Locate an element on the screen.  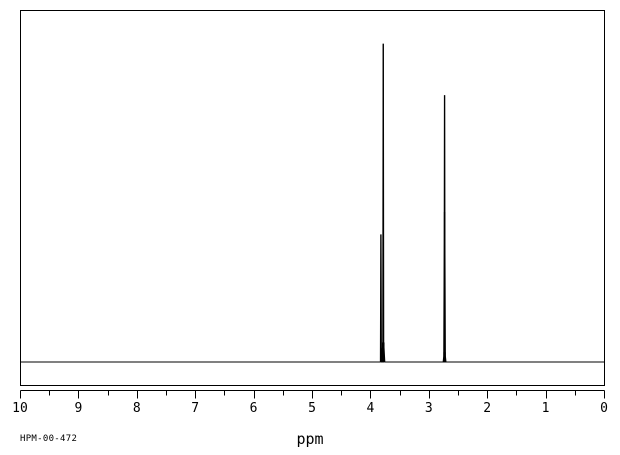
ppm-tick-label-10: 10 is located at coordinates (20, 408).